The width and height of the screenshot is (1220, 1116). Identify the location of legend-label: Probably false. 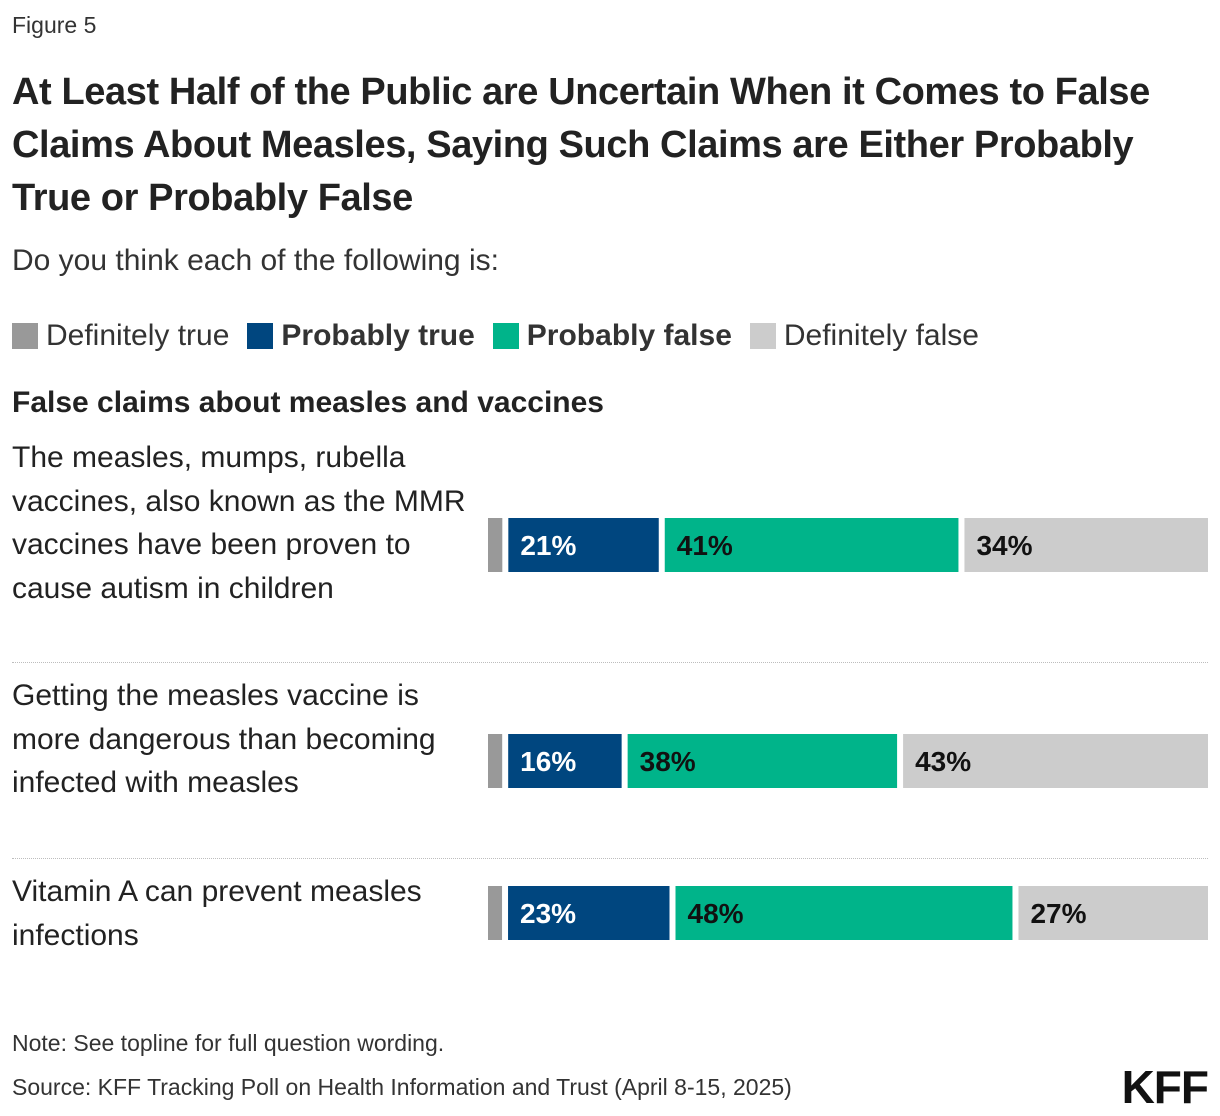
(629, 335).